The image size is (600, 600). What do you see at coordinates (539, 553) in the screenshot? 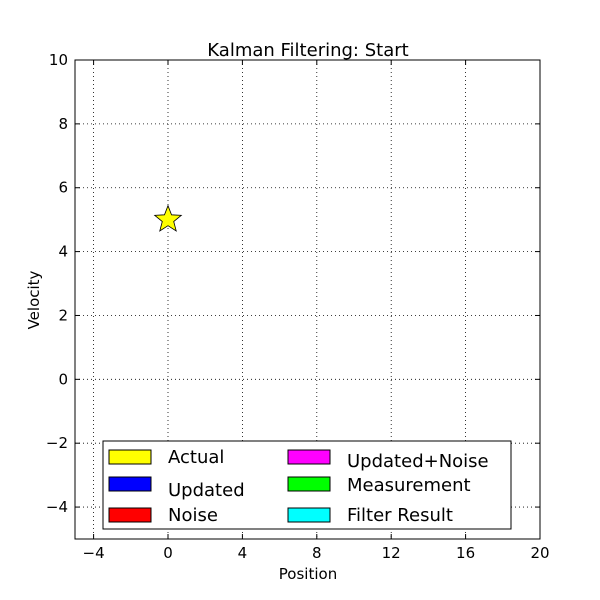
I see `x-tick-label: 20` at bounding box center [539, 553].